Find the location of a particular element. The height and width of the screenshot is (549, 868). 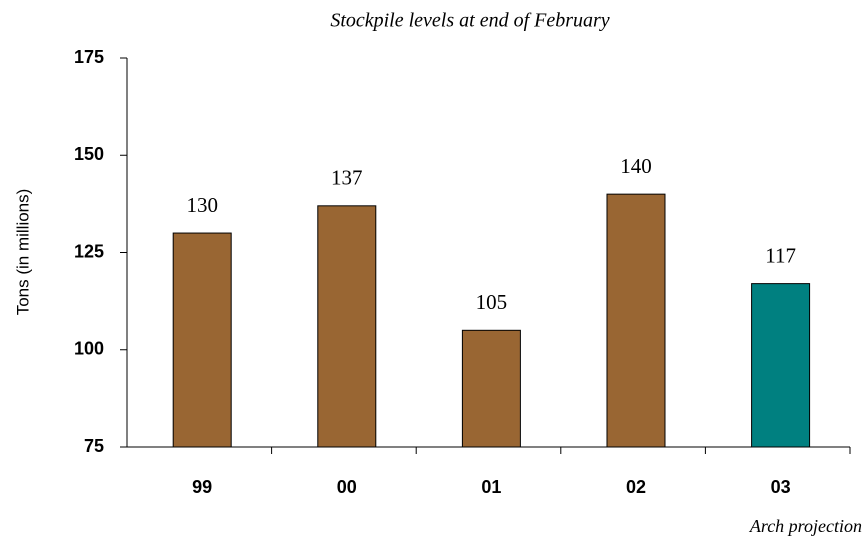

annotation: Arch projection is located at coordinates (805, 526).